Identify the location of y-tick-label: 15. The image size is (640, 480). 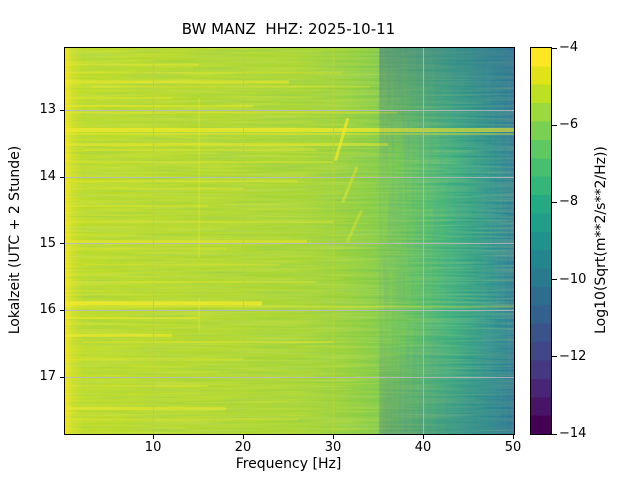
(47, 243).